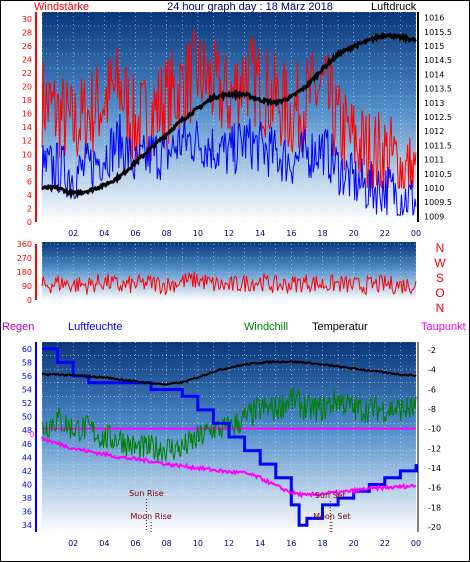 This screenshot has height=562, width=470. I want to click on windstaerke-tick-2: 2, so click(29, 208).